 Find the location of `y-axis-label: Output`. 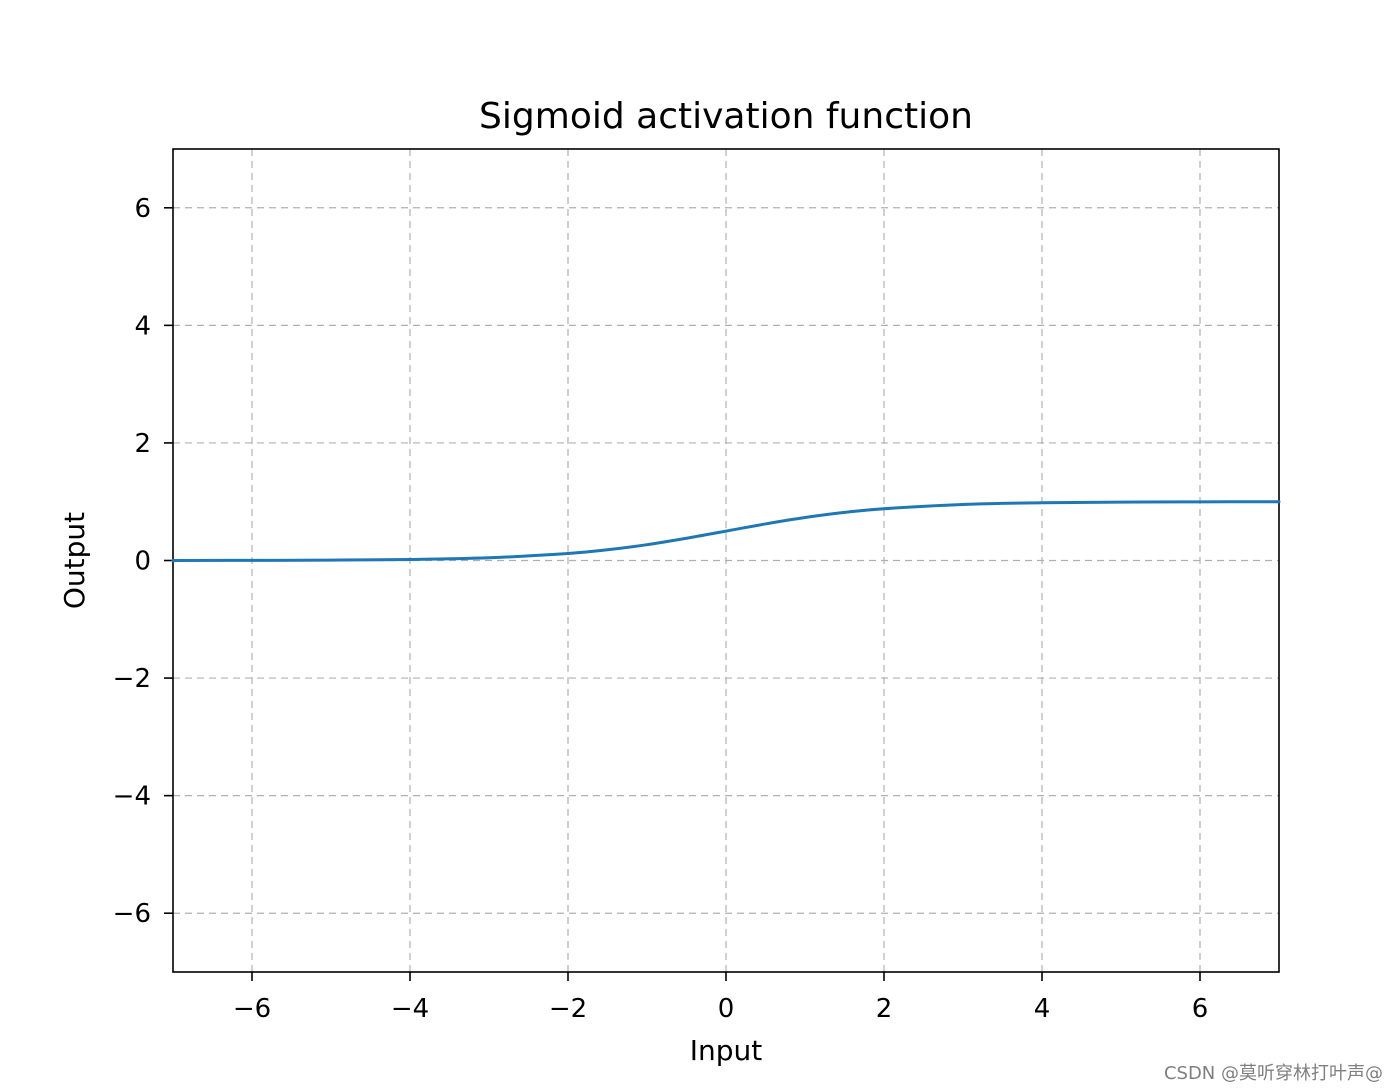

y-axis-label: Output is located at coordinates (74, 560).